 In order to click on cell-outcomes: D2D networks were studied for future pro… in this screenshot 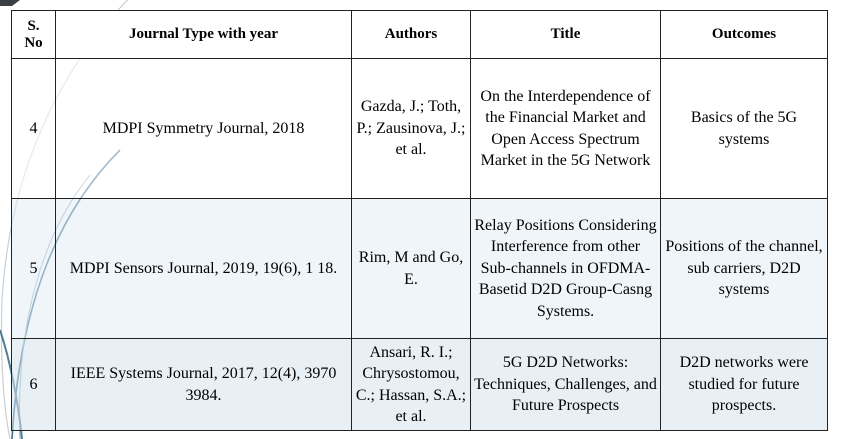, I will do `click(744, 384)`.